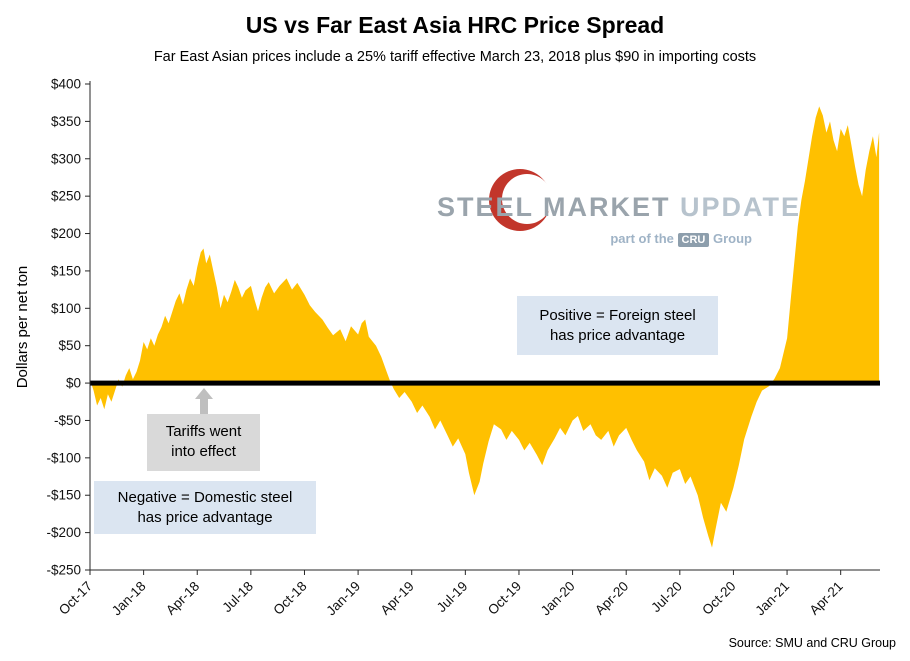 The height and width of the screenshot is (661, 910). What do you see at coordinates (205, 517) in the screenshot?
I see `annotation-negative-line2: has price advantage` at bounding box center [205, 517].